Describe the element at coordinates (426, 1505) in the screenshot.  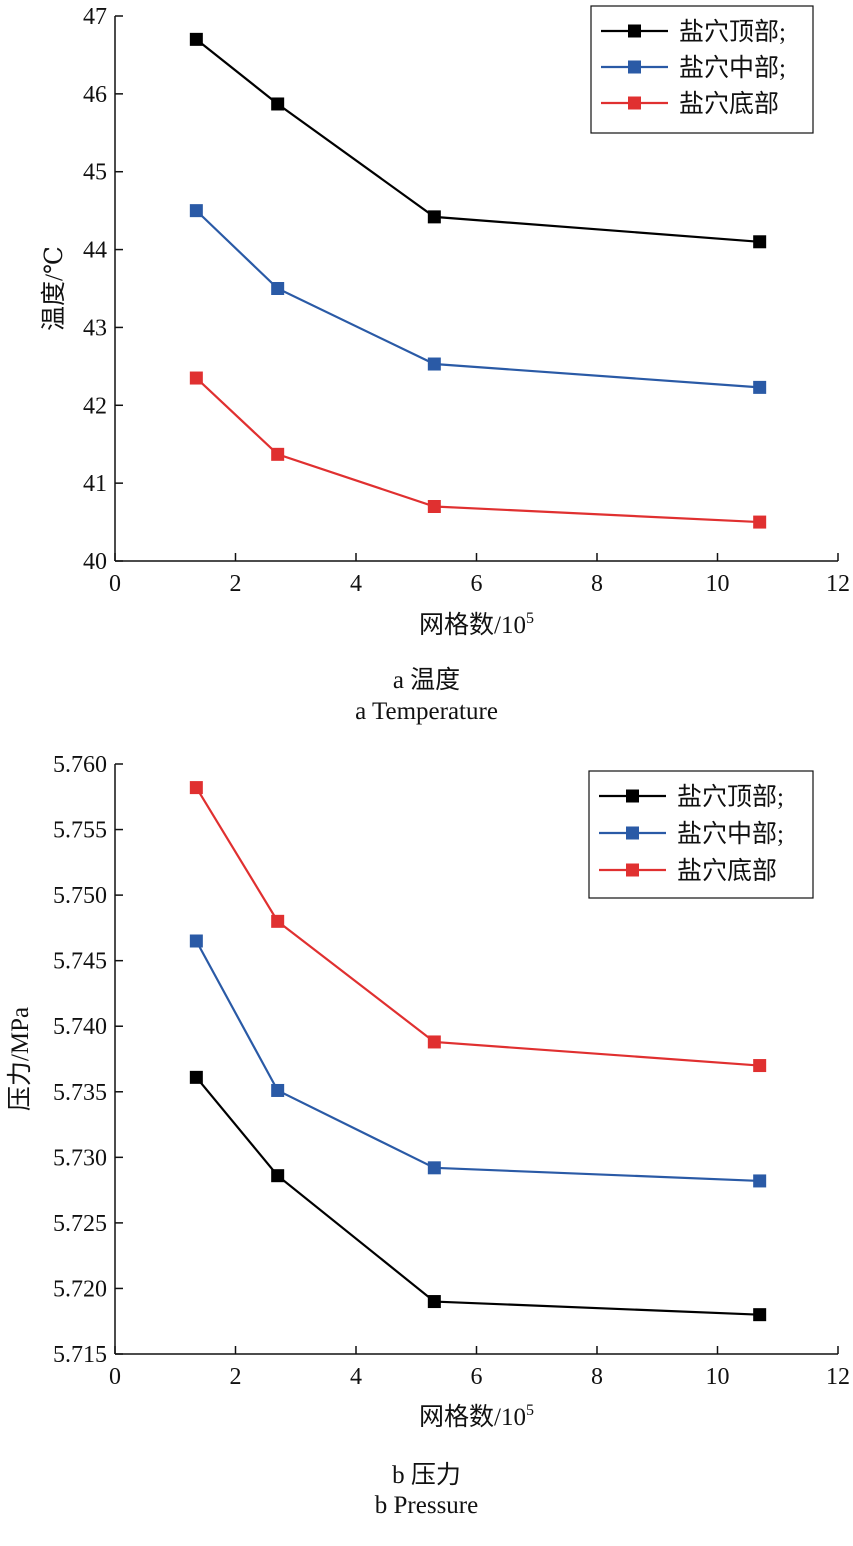
I see `caption-b-en: b Pressure` at that location.